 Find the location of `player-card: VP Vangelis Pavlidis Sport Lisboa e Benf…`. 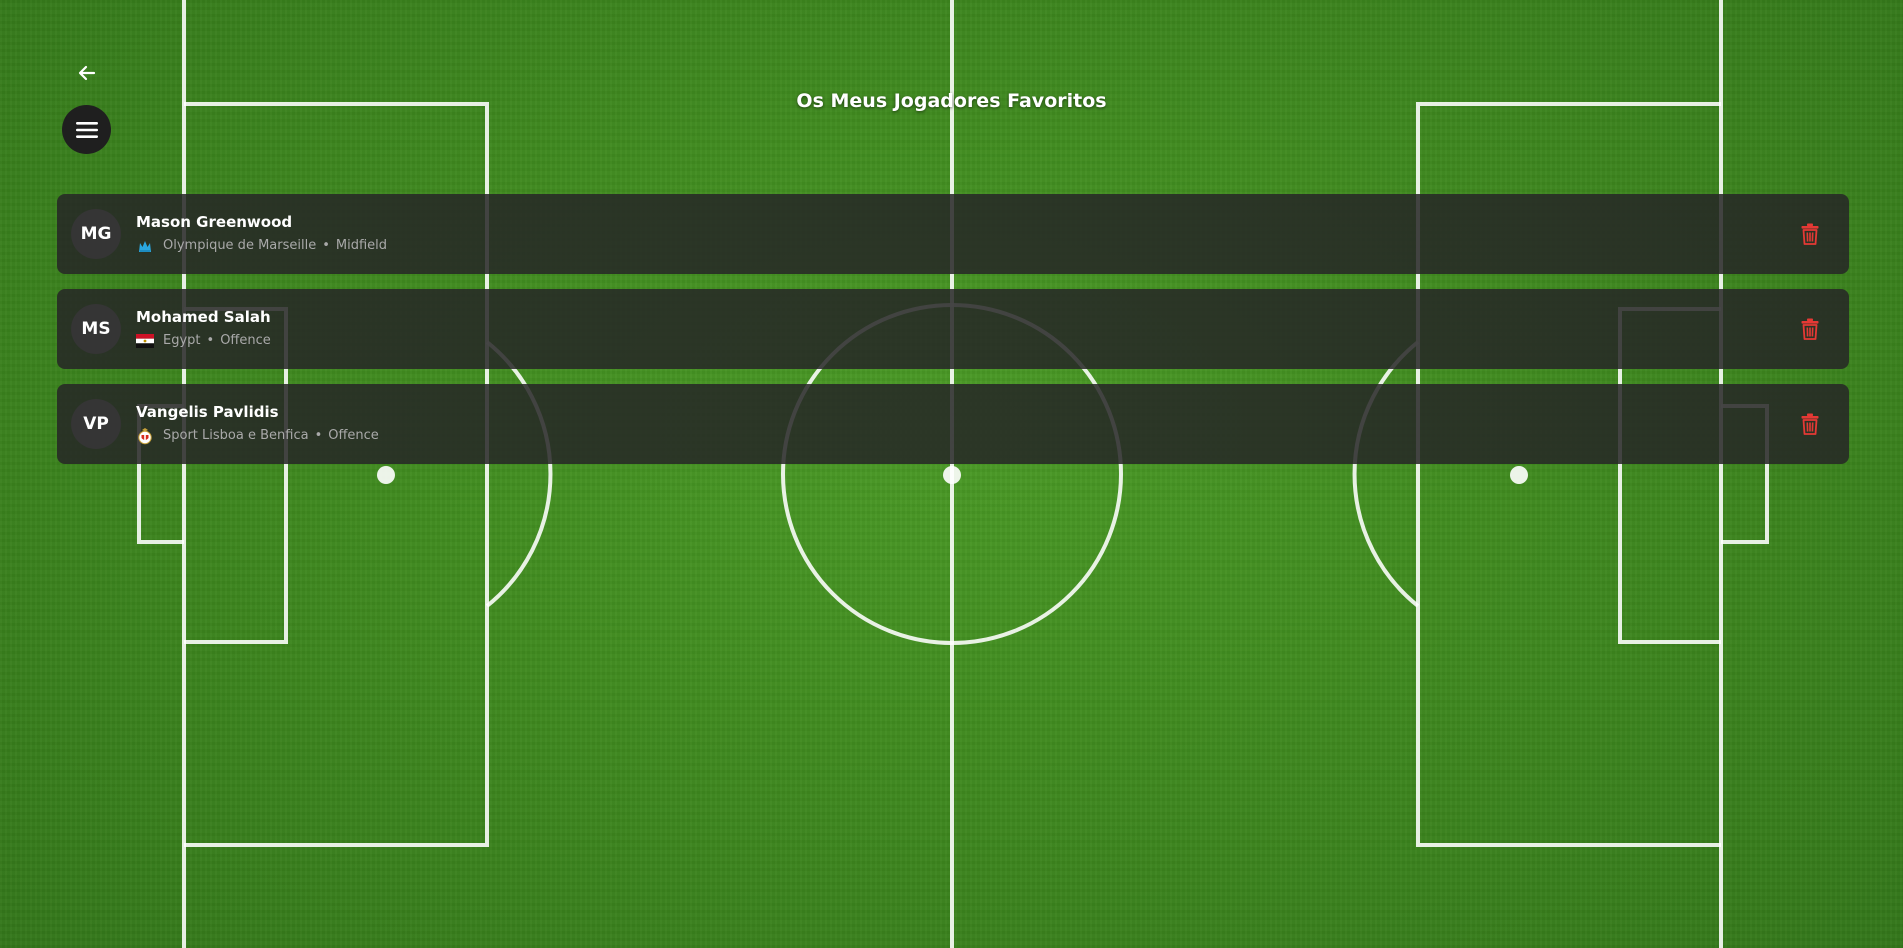

player-card: VP Vangelis Pavlidis Sport Lisboa e Benf… is located at coordinates (953, 424).